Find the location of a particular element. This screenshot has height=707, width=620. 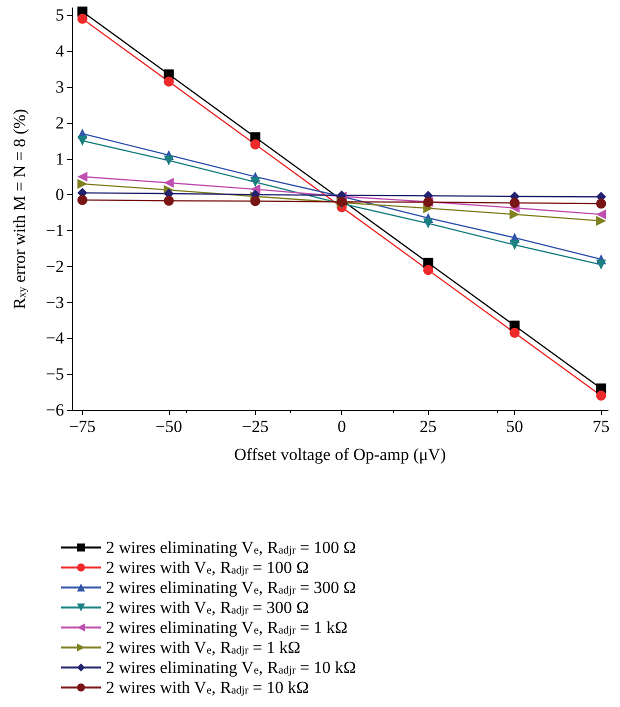

x-tick-label: 25 is located at coordinates (428, 426).